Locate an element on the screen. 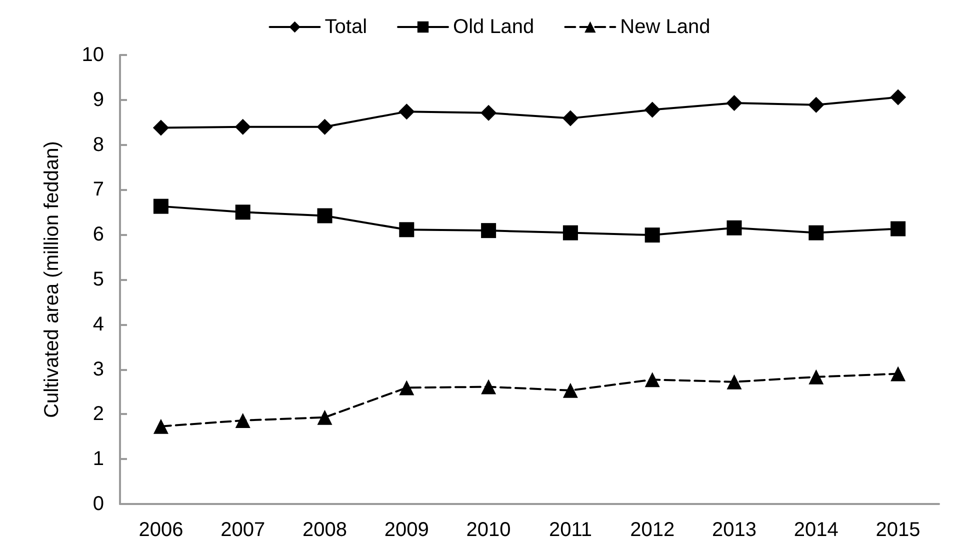 This screenshot has width=979, height=559. x-tick-label: 2013 is located at coordinates (734, 530).